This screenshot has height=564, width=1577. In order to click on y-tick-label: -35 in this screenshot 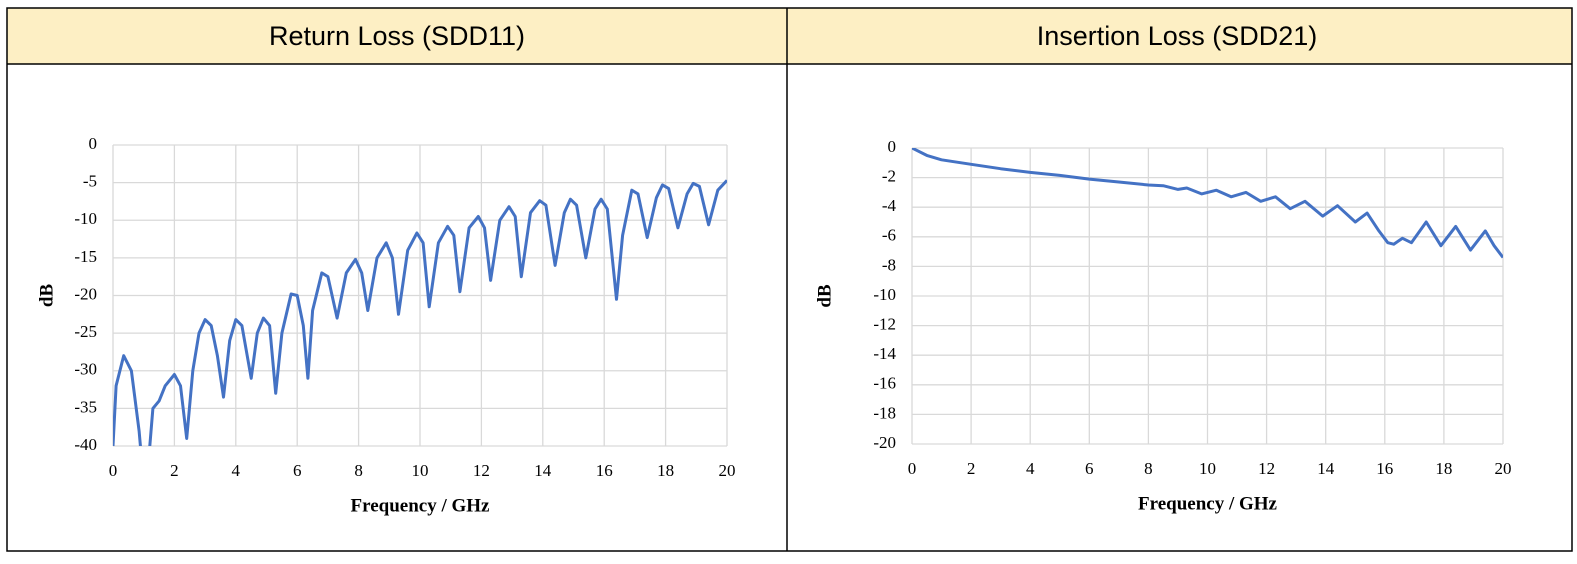, I will do `click(85, 406)`.